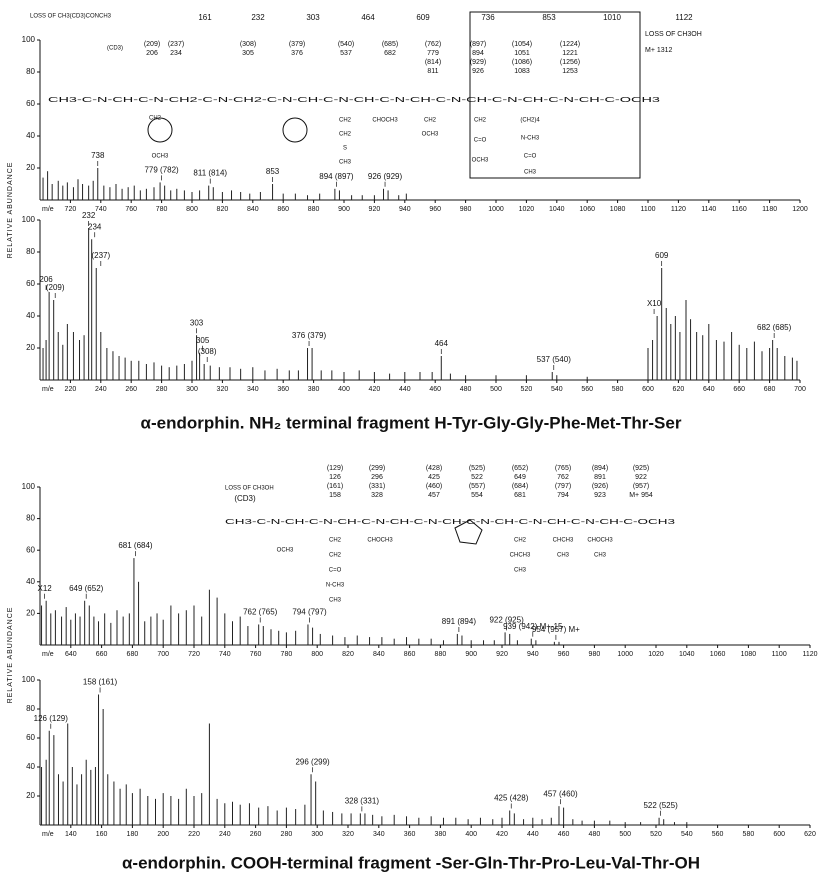 This screenshot has height=879, width=823. Describe the element at coordinates (133, 654) in the screenshot. I see `x-tick-label: 680` at that location.